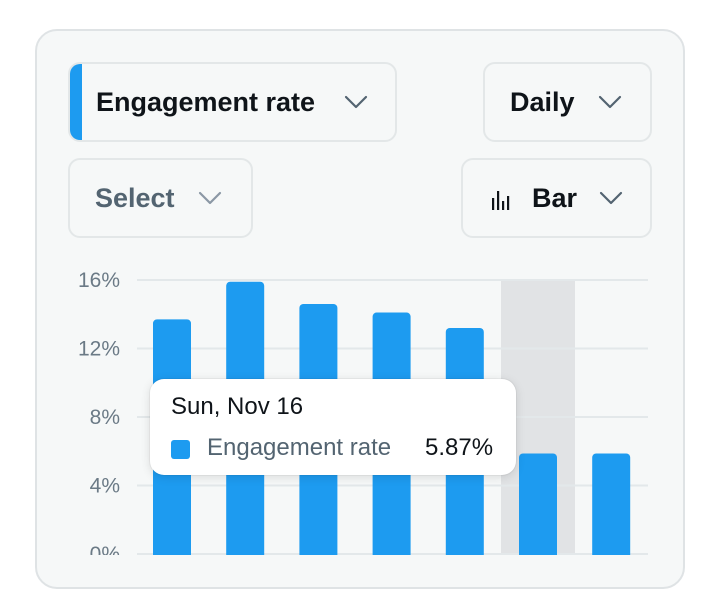  I want to click on compare-dropdown-label: Select, so click(135, 197).